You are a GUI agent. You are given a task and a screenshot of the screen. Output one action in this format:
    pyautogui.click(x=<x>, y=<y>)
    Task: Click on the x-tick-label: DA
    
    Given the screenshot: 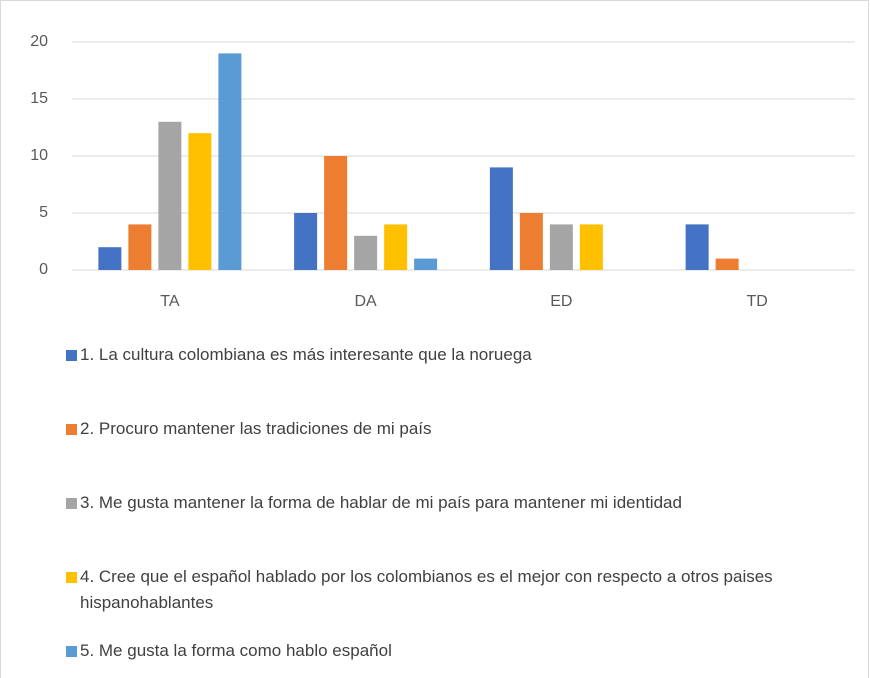 What is the action you would take?
    pyautogui.click(x=366, y=301)
    